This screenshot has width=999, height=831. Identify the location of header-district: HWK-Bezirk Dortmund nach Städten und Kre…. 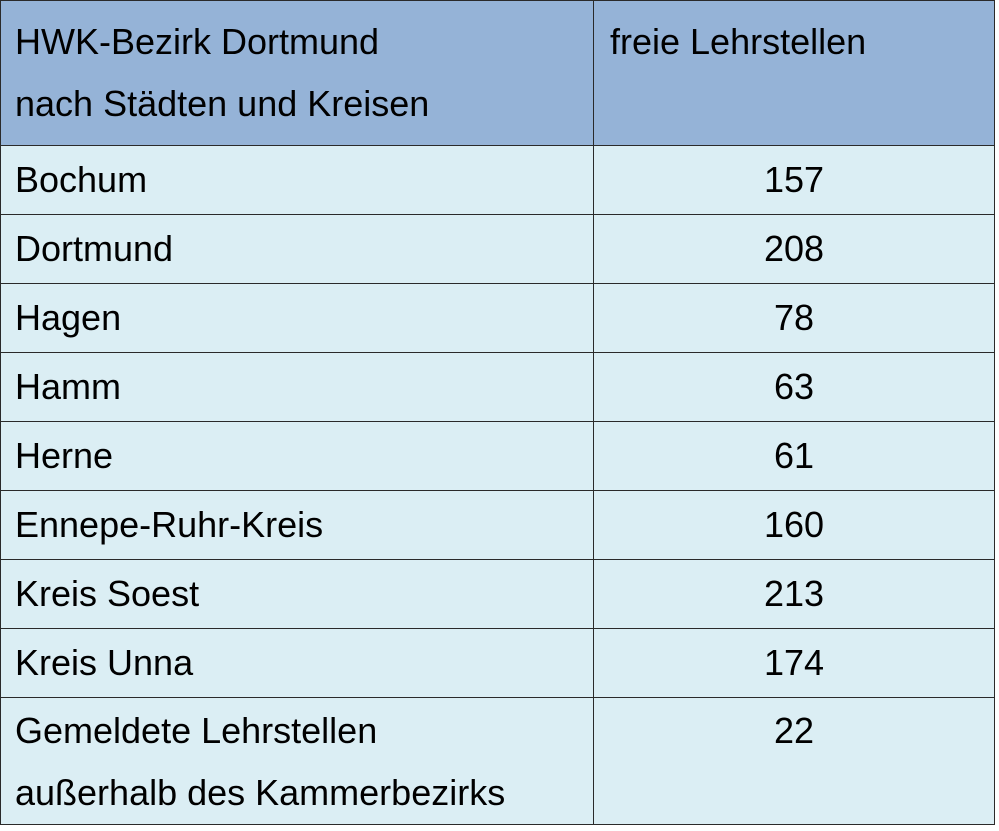
(297, 73).